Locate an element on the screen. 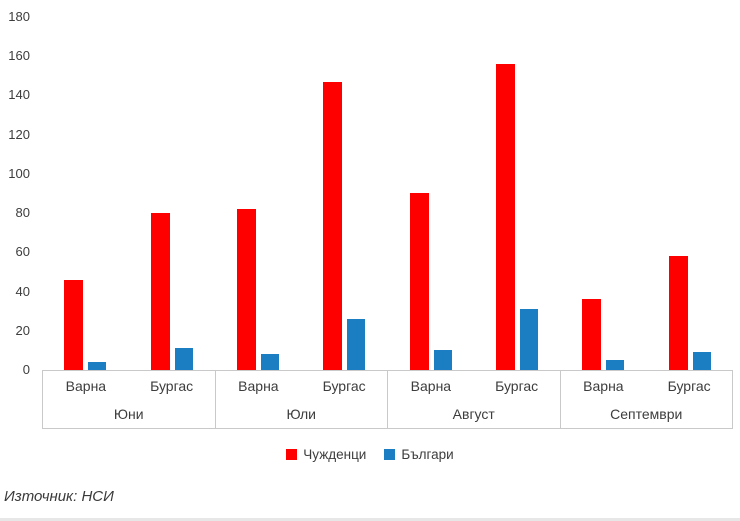  y-tick-label: 180 is located at coordinates (19, 16).